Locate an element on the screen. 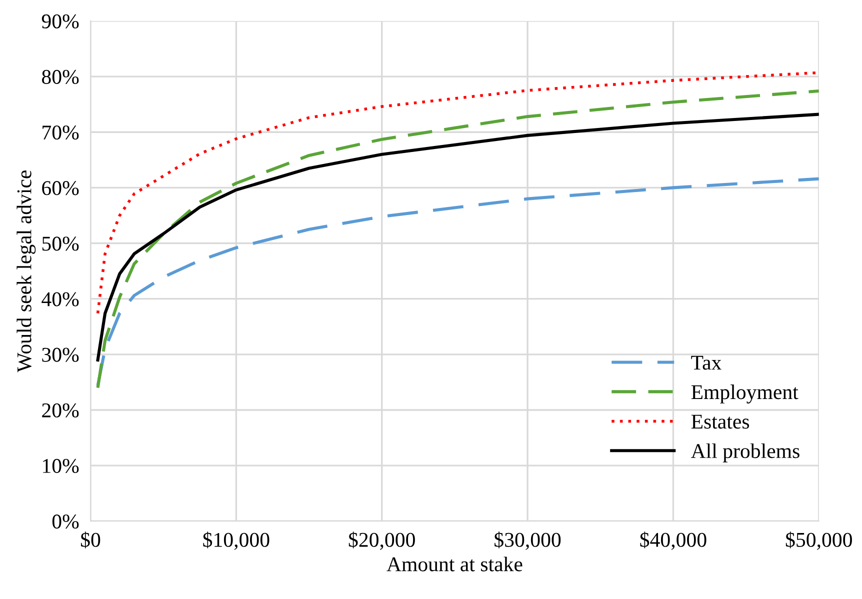 The image size is (862, 599). y-tick-label: 90% is located at coordinates (60, 21).